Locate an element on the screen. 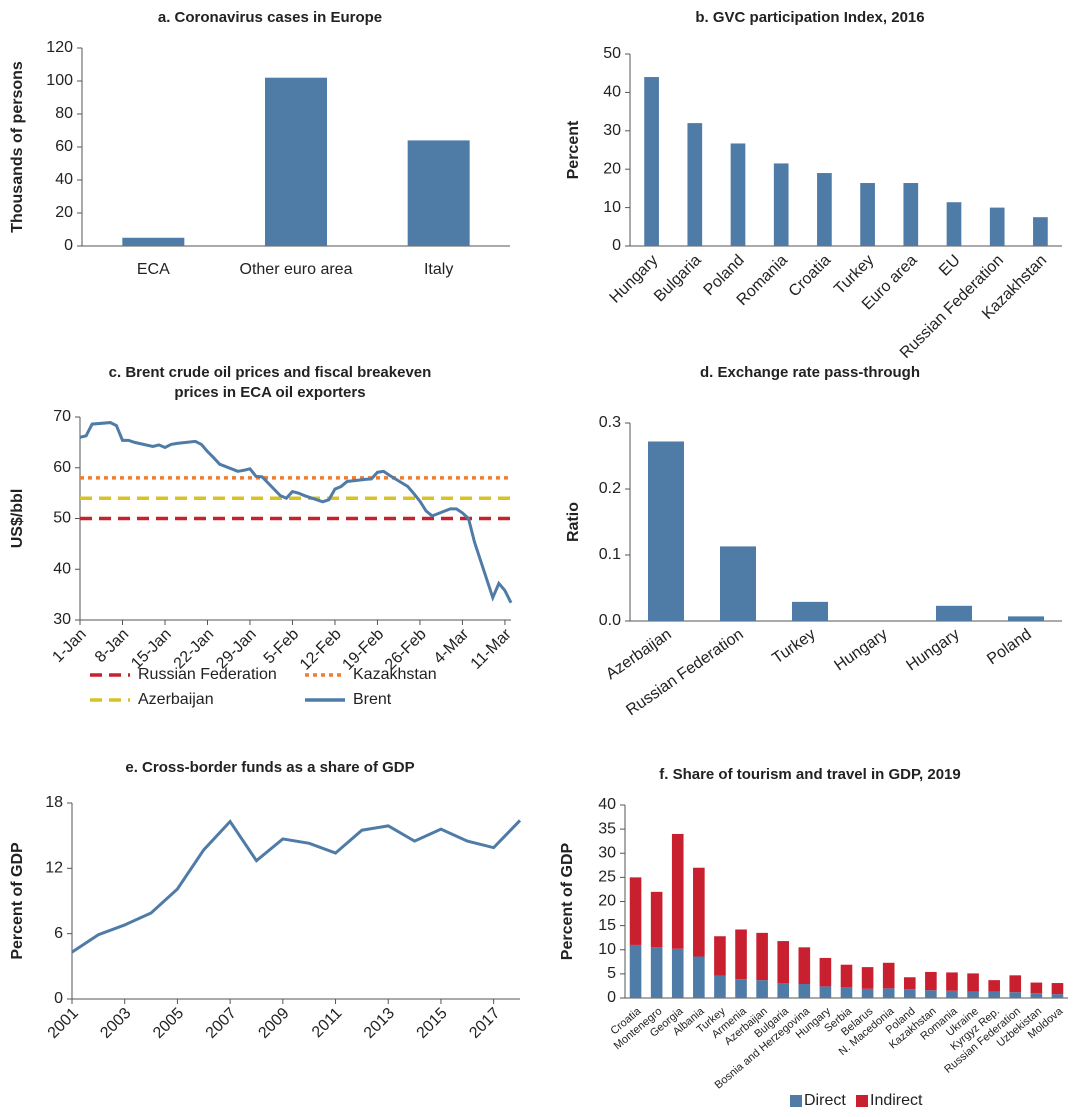 The height and width of the screenshot is (1117, 1074). legend-label: Kazakhstan is located at coordinates (395, 674).